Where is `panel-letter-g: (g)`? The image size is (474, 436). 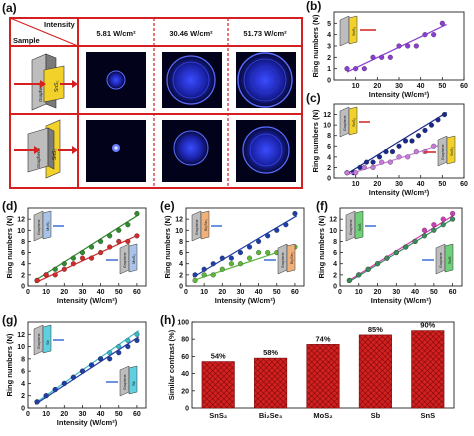 panel-letter-g: (g) is located at coordinates (9, 320).